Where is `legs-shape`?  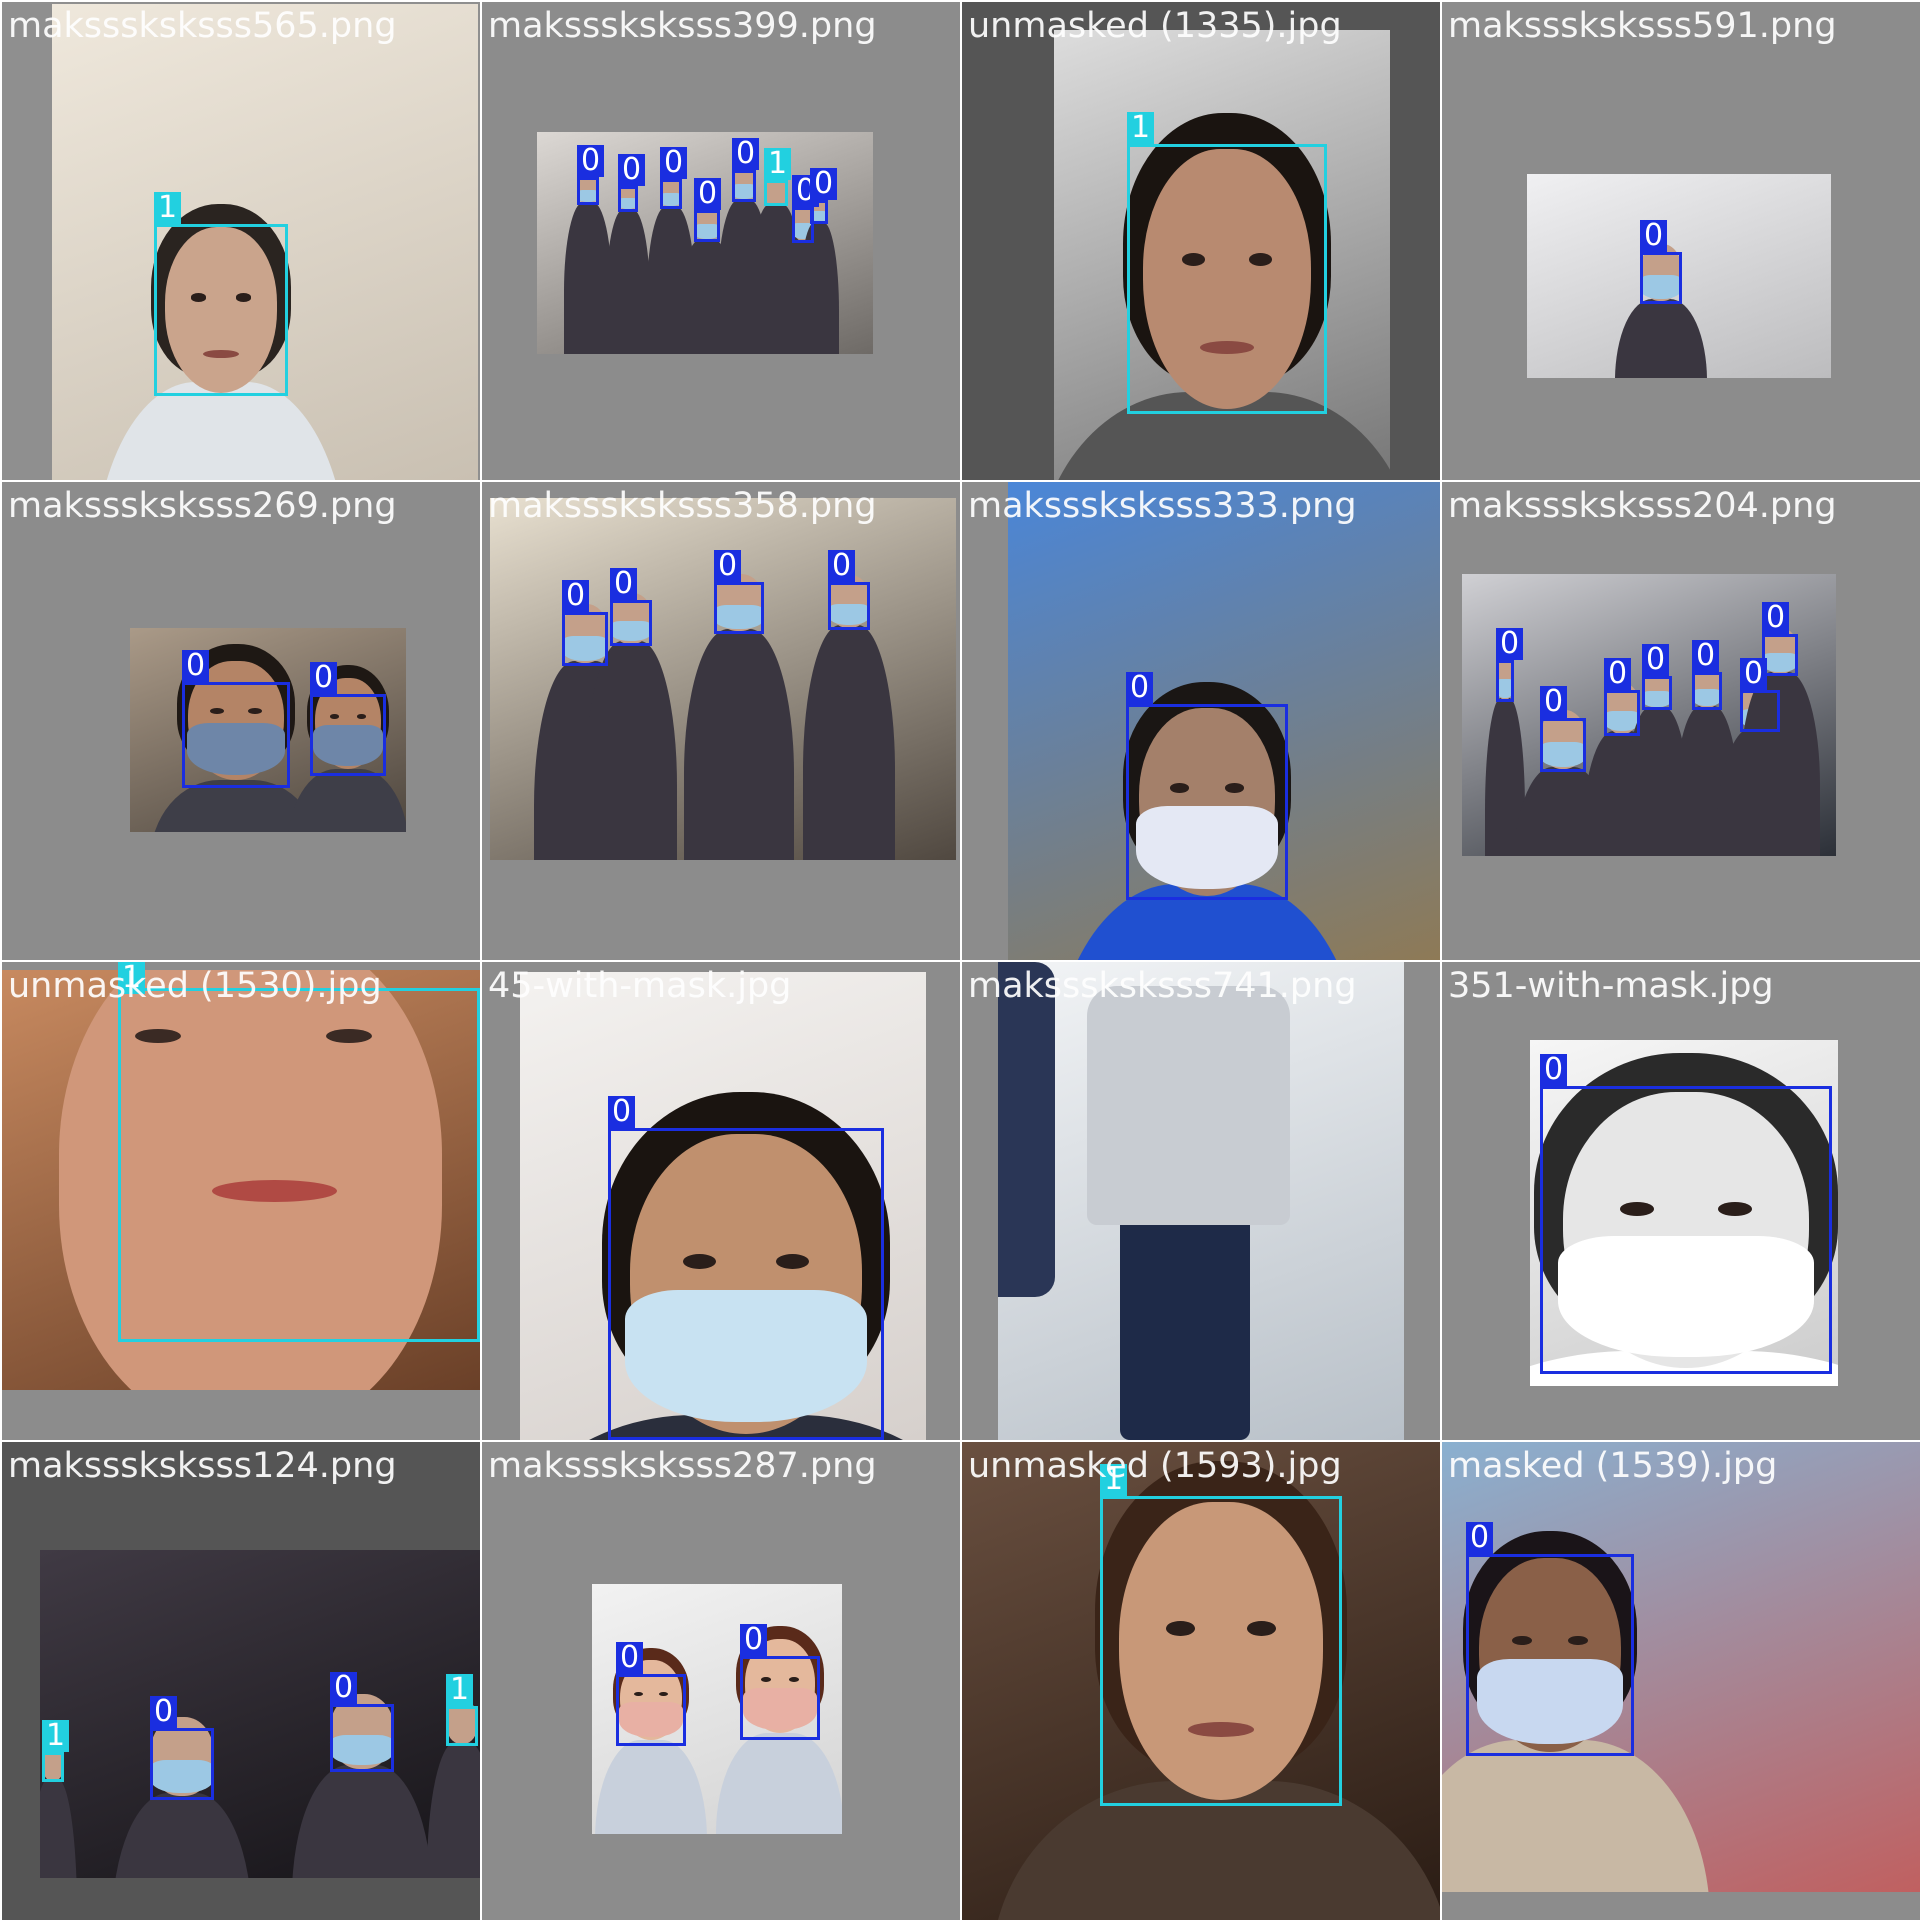
legs-shape is located at coordinates (1184, 1325).